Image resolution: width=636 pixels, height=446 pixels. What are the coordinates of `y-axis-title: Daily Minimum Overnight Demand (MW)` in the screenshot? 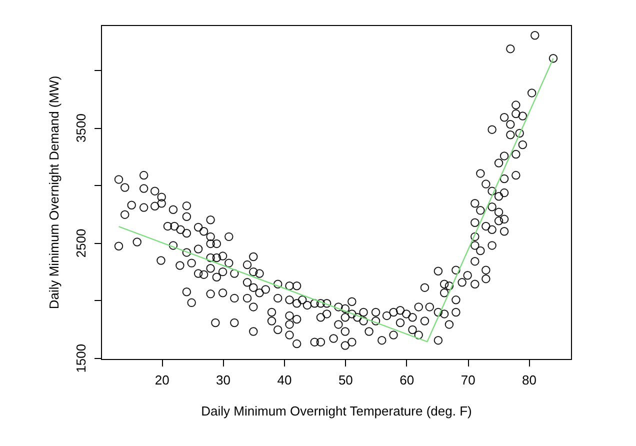 It's located at (54, 193).